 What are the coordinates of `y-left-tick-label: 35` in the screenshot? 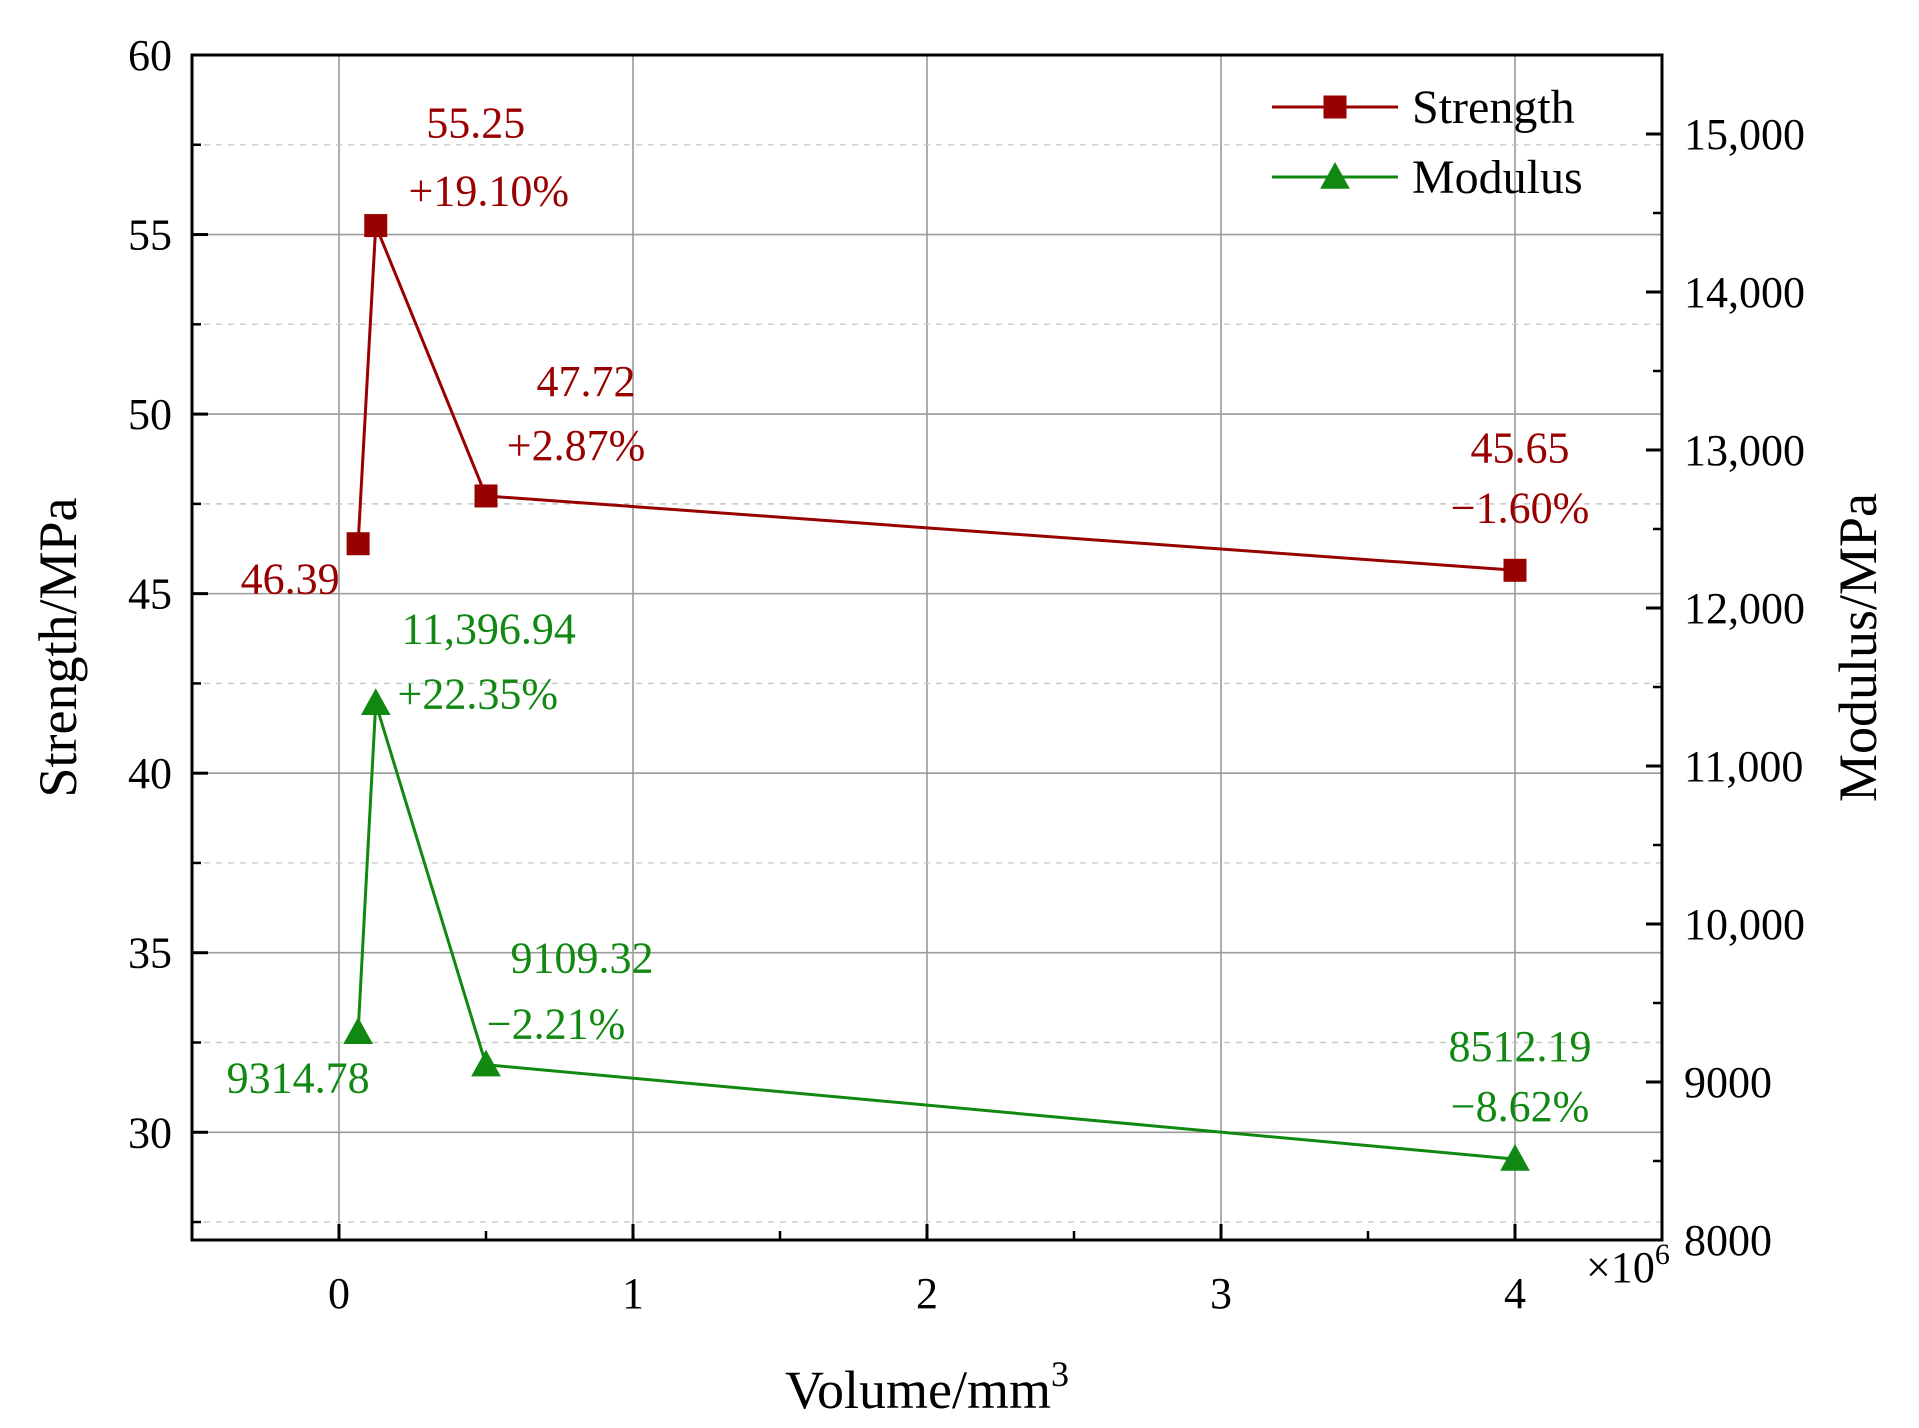 It's located at (150, 953).